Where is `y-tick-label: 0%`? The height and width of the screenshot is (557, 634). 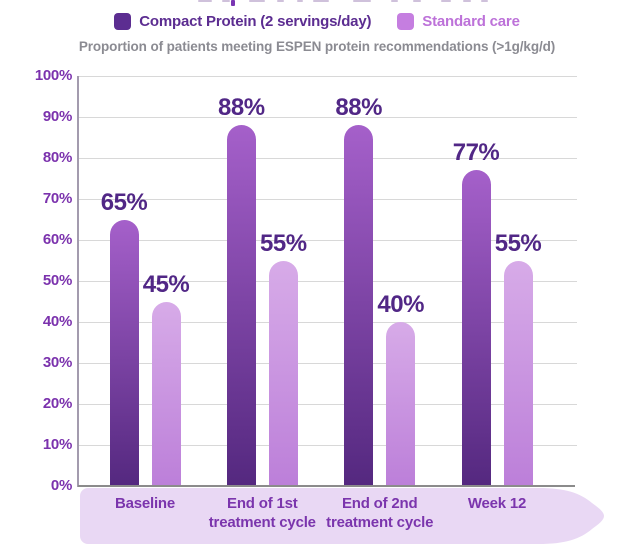
y-tick-label: 0% is located at coordinates (61, 485).